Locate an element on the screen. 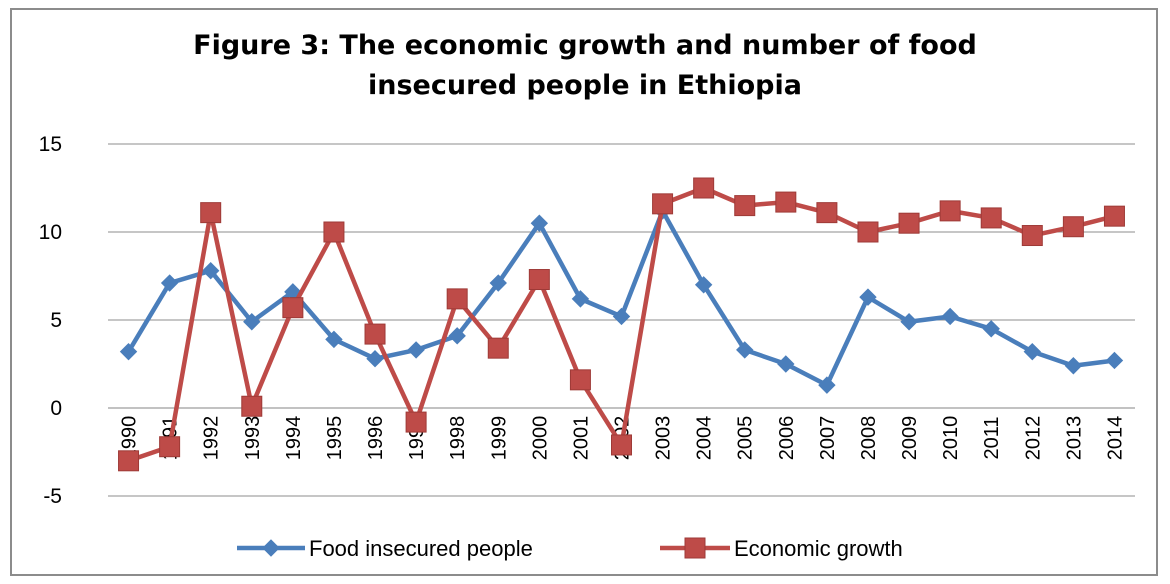 Image resolution: width=1170 pixels, height=584 pixels. legend-item: Economic growth is located at coordinates (781, 548).